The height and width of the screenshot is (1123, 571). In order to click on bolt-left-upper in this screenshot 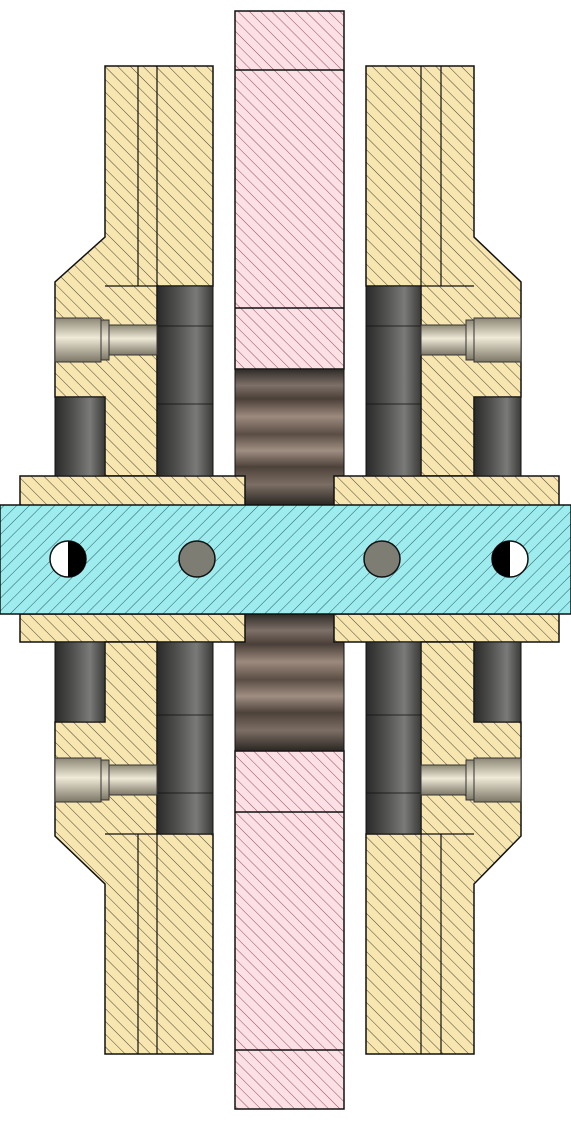, I will do `click(106, 340)`.